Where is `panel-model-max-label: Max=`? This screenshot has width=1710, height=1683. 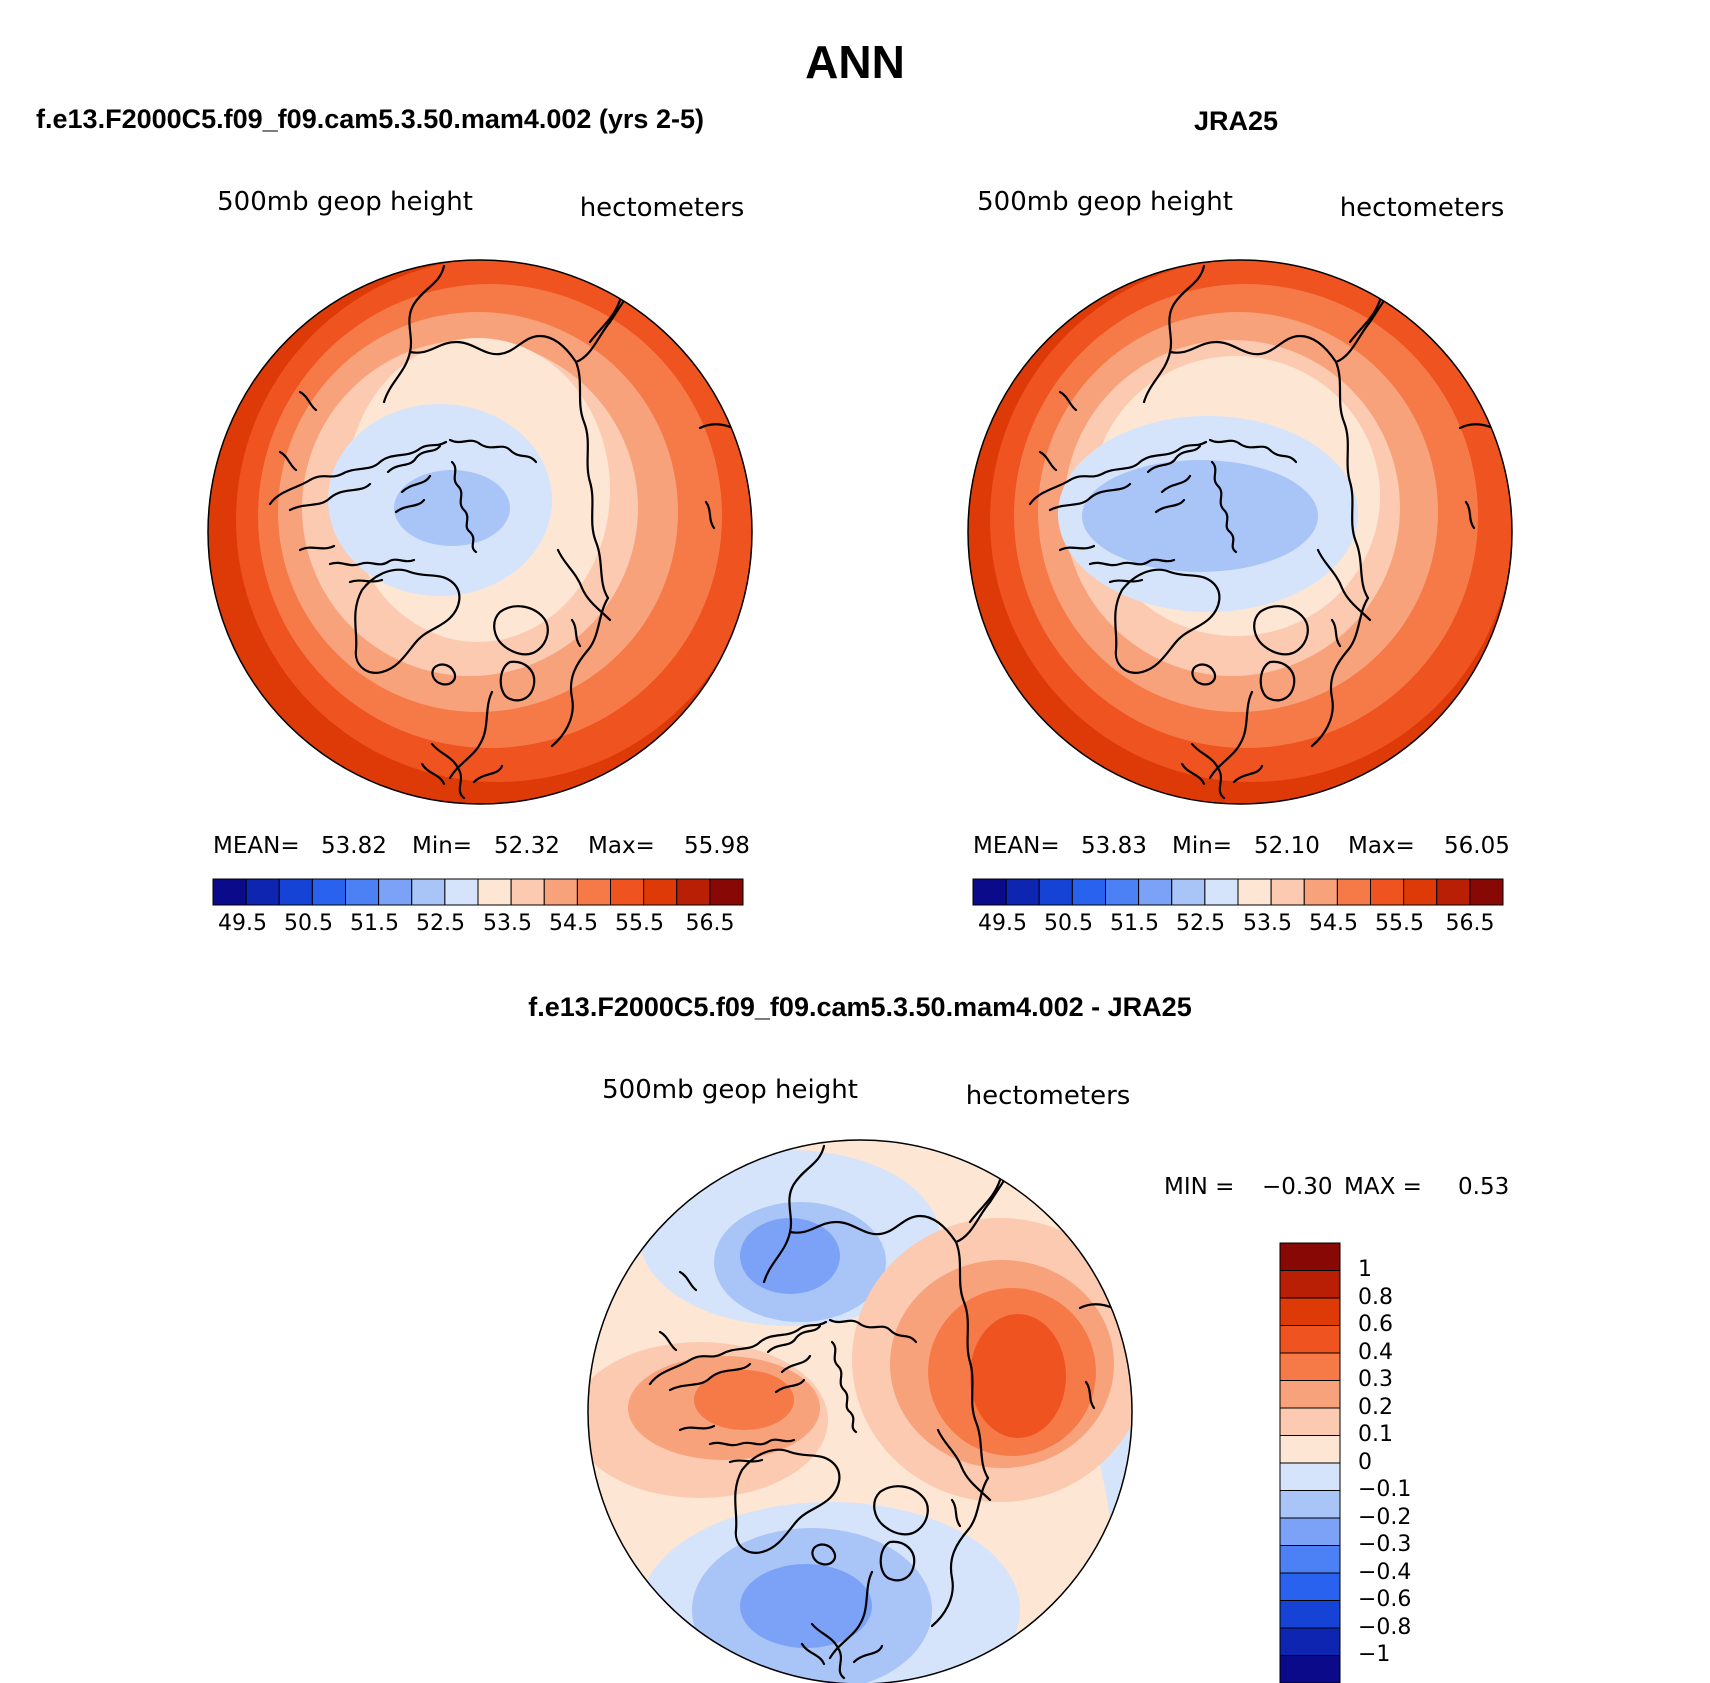
panel-model-max-label: Max= is located at coordinates (621, 846).